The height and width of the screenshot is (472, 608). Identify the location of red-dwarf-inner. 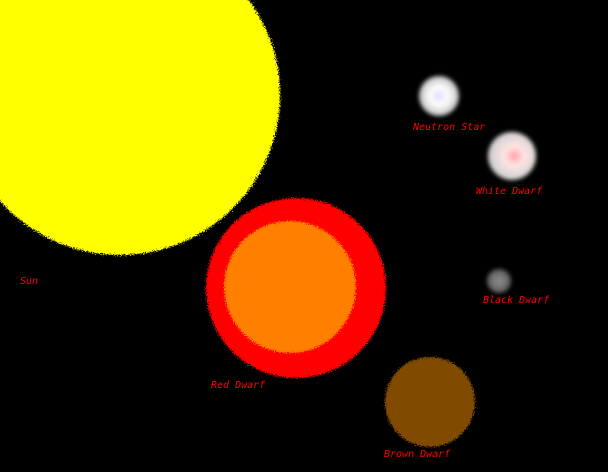
(290, 287).